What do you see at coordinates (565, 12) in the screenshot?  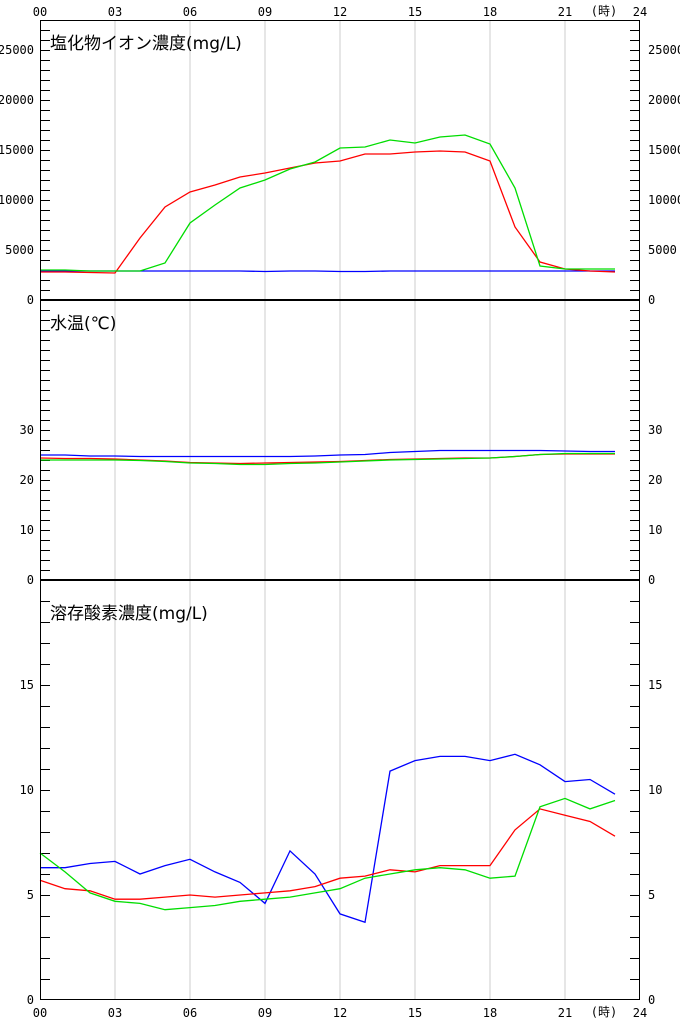 I see `x-tick-label-top: 21` at bounding box center [565, 12].